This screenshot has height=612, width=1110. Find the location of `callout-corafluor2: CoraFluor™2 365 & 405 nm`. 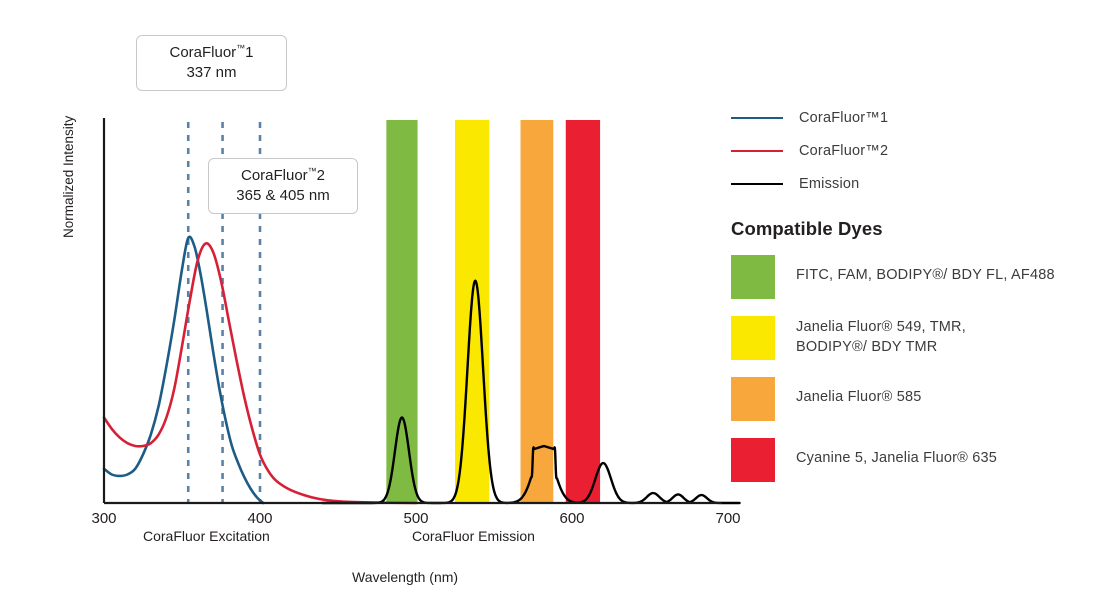

callout-corafluor2: CoraFluor™2 365 & 405 nm is located at coordinates (283, 186).